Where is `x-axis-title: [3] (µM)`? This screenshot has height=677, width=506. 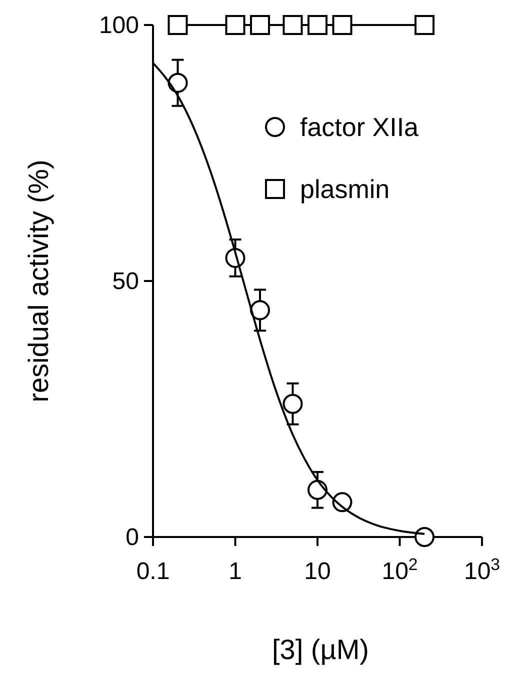
x-axis-title: [3] (µM) is located at coordinates (321, 649).